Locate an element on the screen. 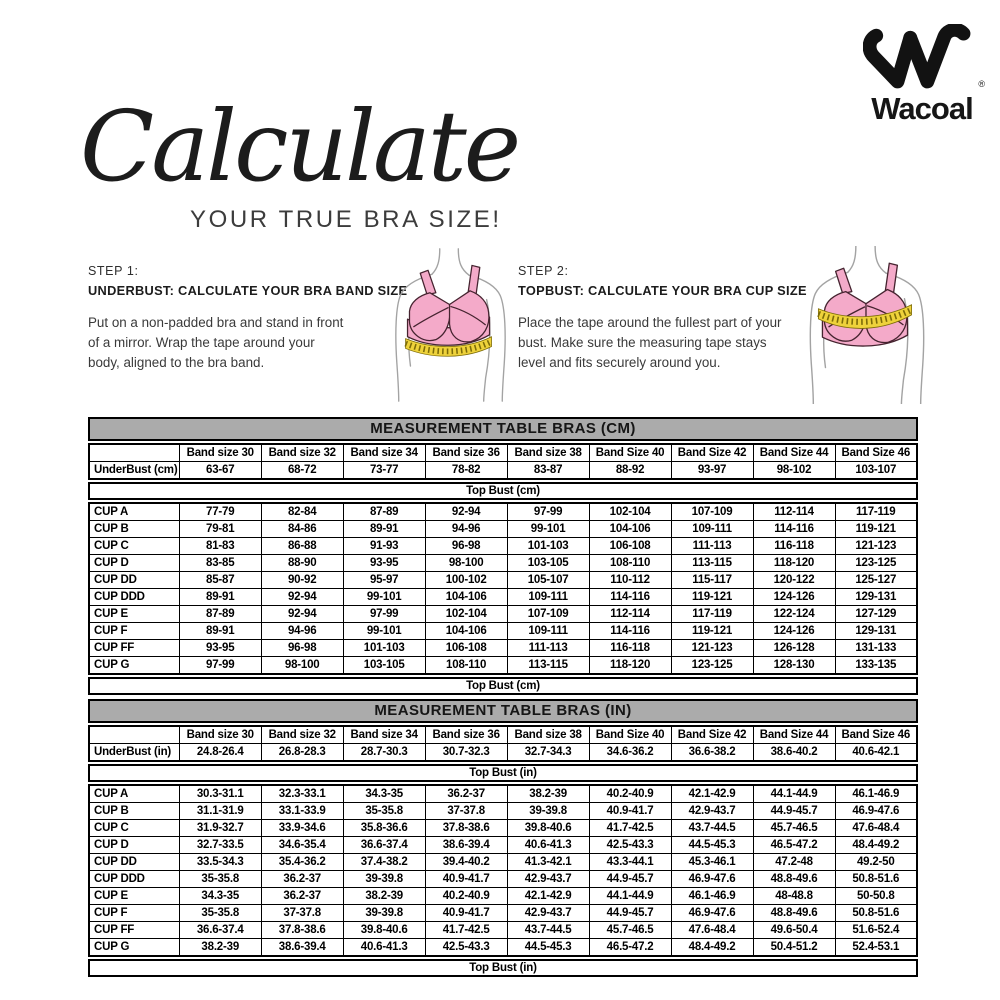 The width and height of the screenshot is (1000, 1000). cup-value-cell: 123-125 is located at coordinates (712, 665).